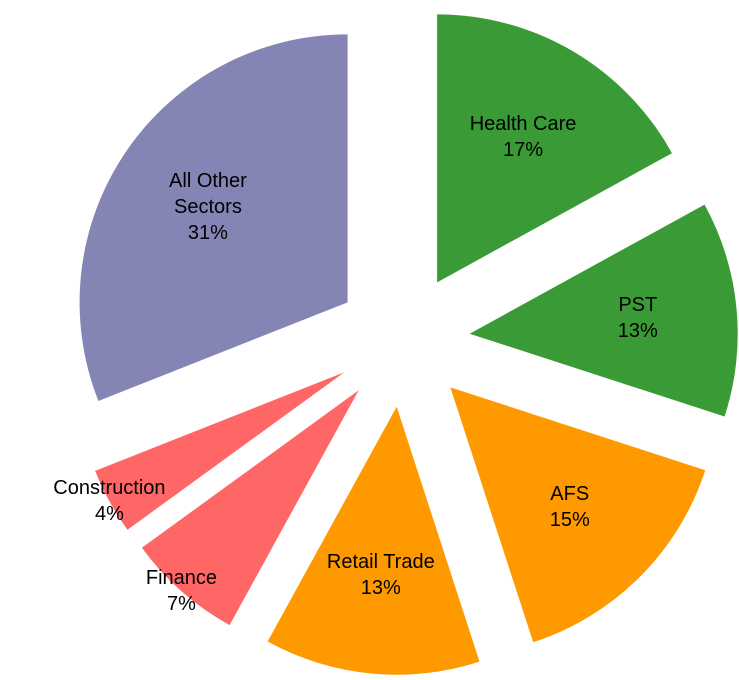 The height and width of the screenshot is (680, 739). Describe the element at coordinates (523, 137) in the screenshot. I see `slice-label: Health Care 17%` at that location.